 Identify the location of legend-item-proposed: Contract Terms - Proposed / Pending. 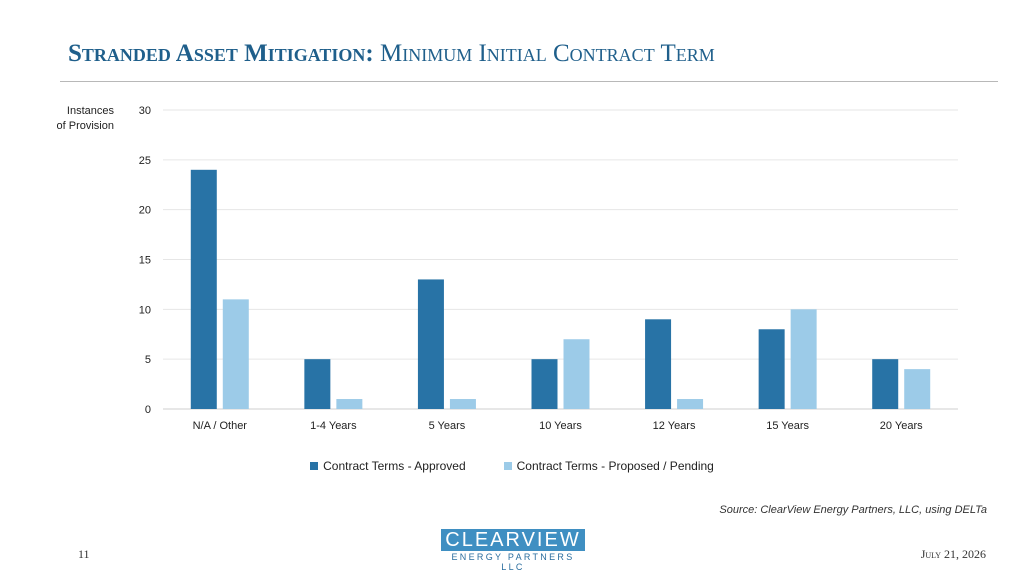
(608, 466).